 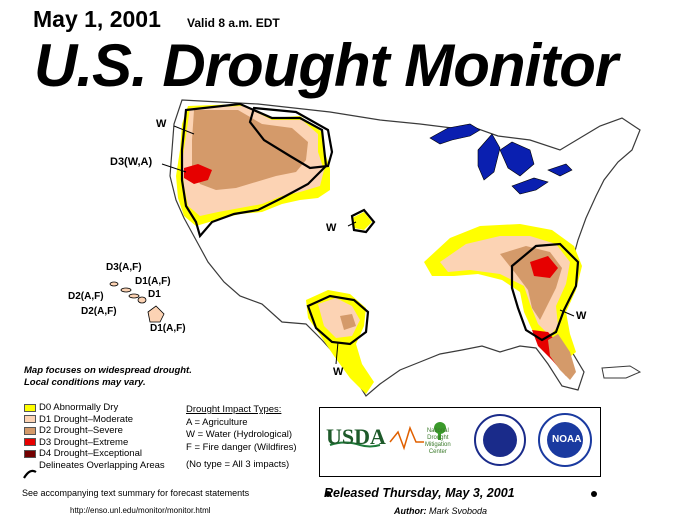 I want to click on tx-overlap-outline, so click(x=338, y=320).